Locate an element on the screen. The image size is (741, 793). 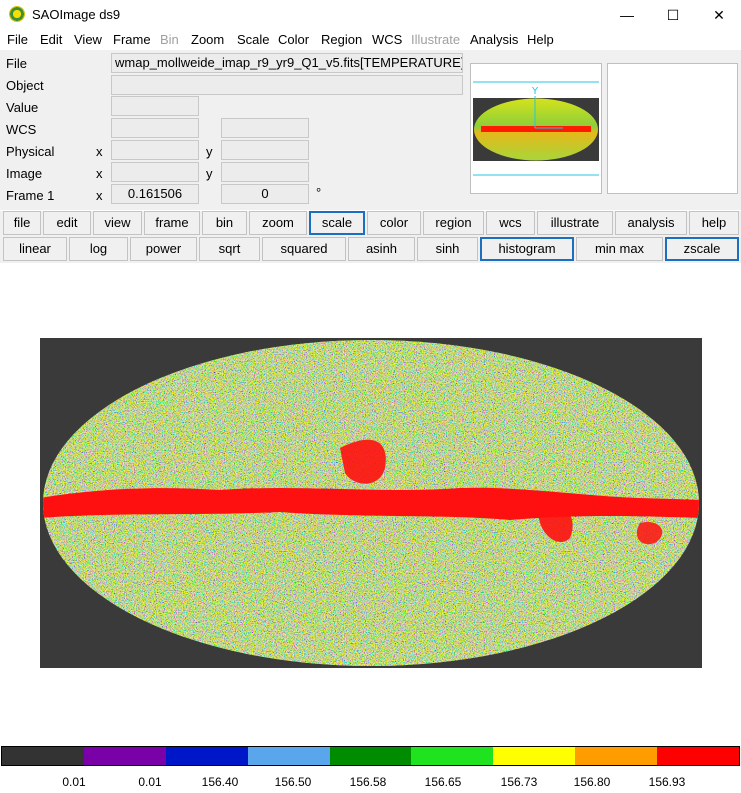
btn-zoom: zoom is located at coordinates (278, 223).